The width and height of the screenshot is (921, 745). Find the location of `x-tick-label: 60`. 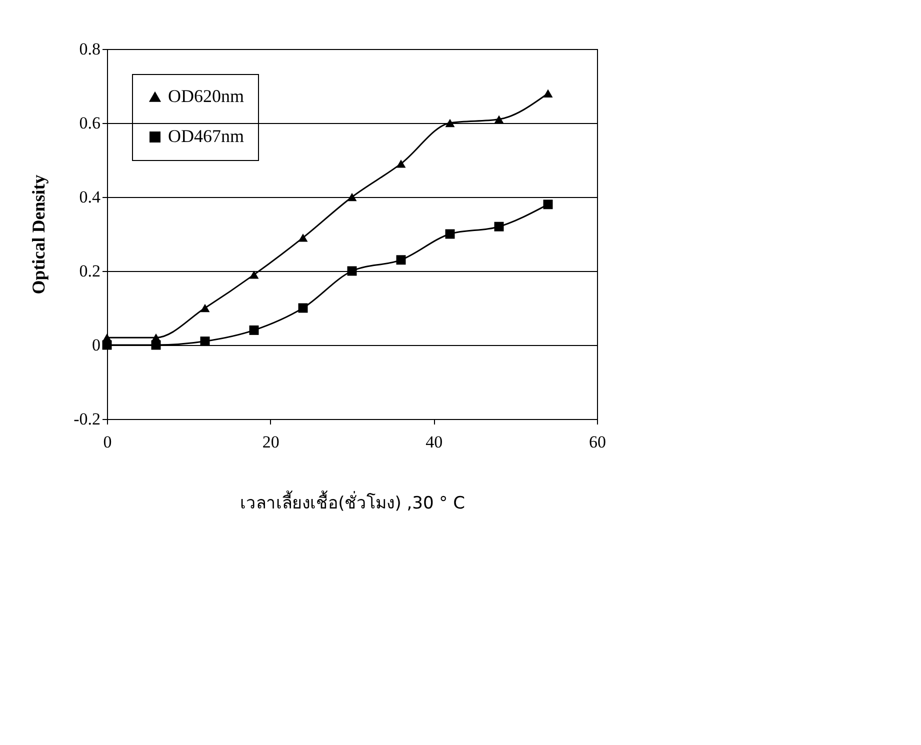

x-tick-label: 60 is located at coordinates (597, 442).